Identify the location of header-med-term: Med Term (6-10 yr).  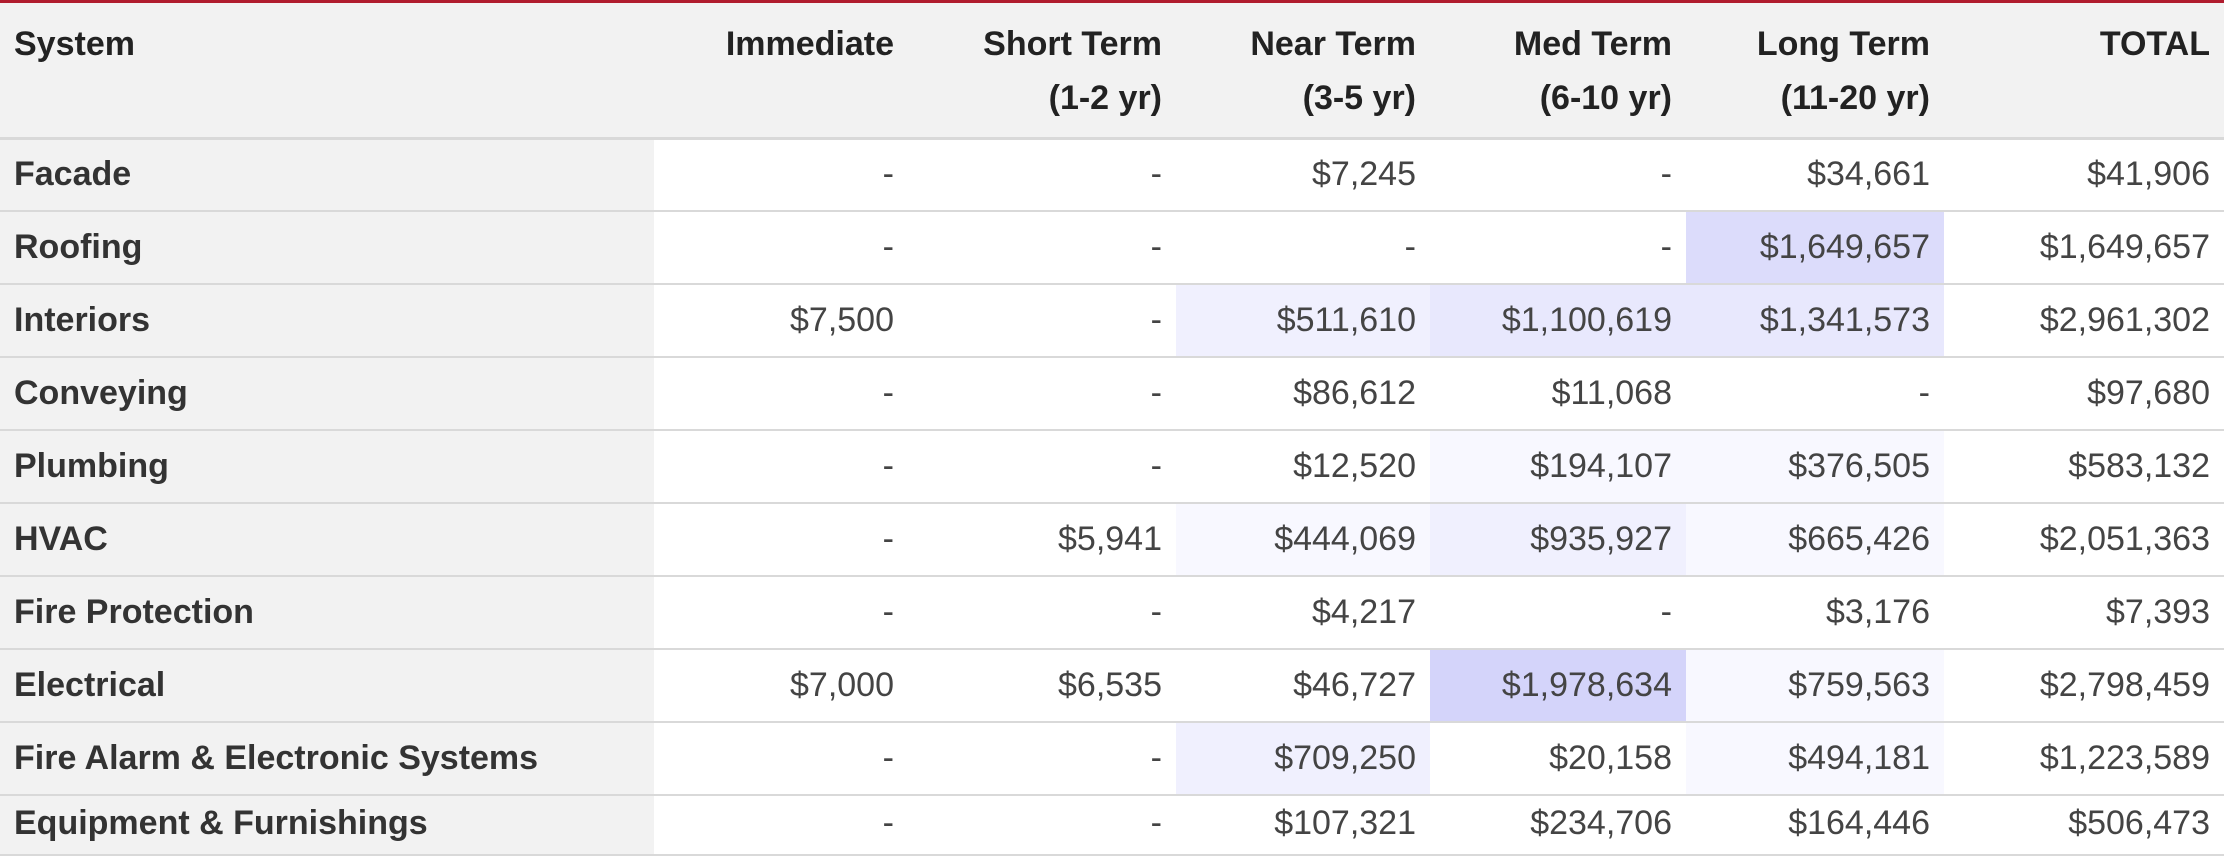
(1558, 71).